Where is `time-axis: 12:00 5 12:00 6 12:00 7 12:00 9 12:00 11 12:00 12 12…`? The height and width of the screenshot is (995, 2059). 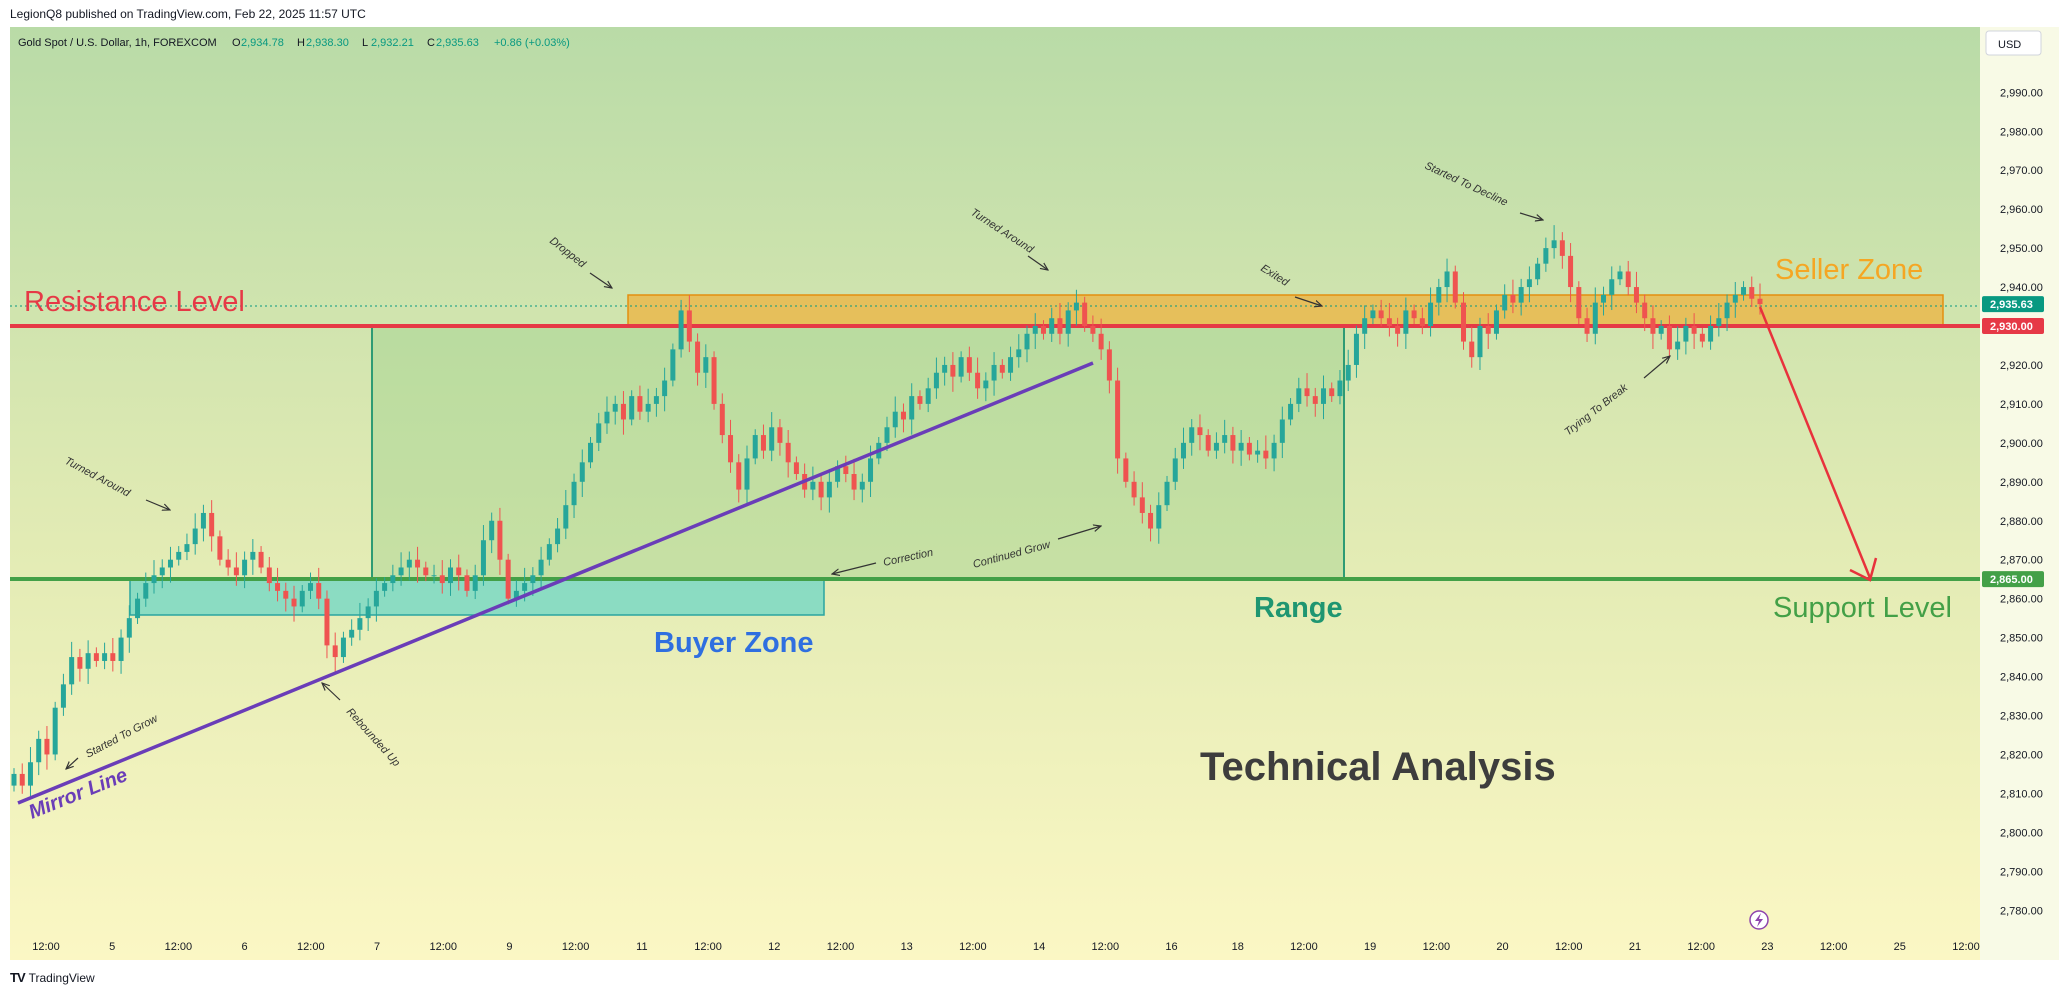 time-axis: 12:00 5 12:00 6 12:00 7 12:00 9 12:00 11 12:00 12 12… is located at coordinates (1006, 947).